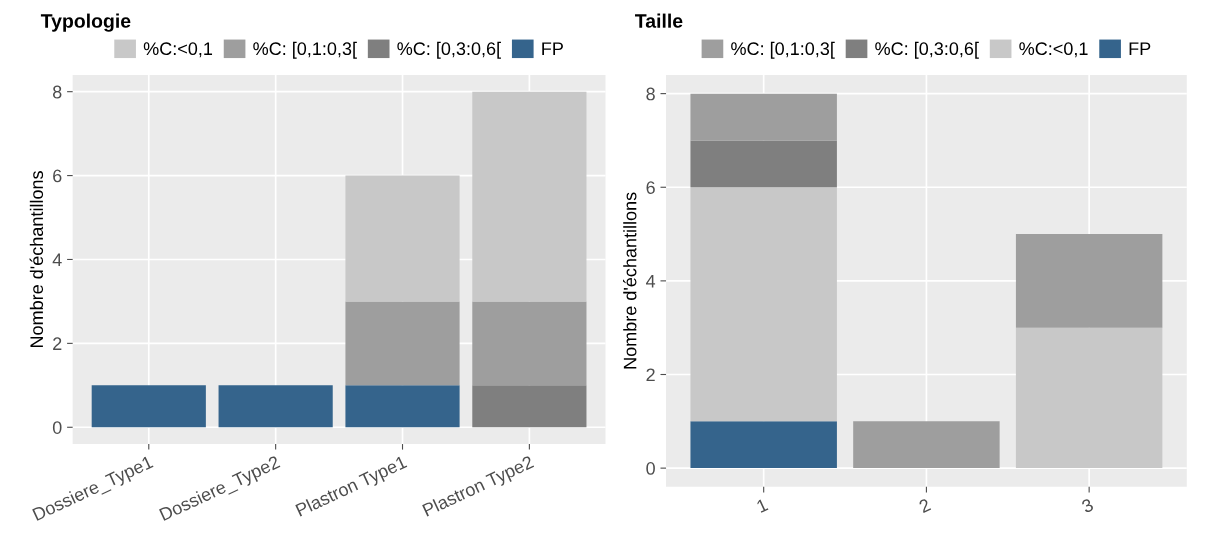  I want to click on chart-title: Typologie, so click(85, 22).